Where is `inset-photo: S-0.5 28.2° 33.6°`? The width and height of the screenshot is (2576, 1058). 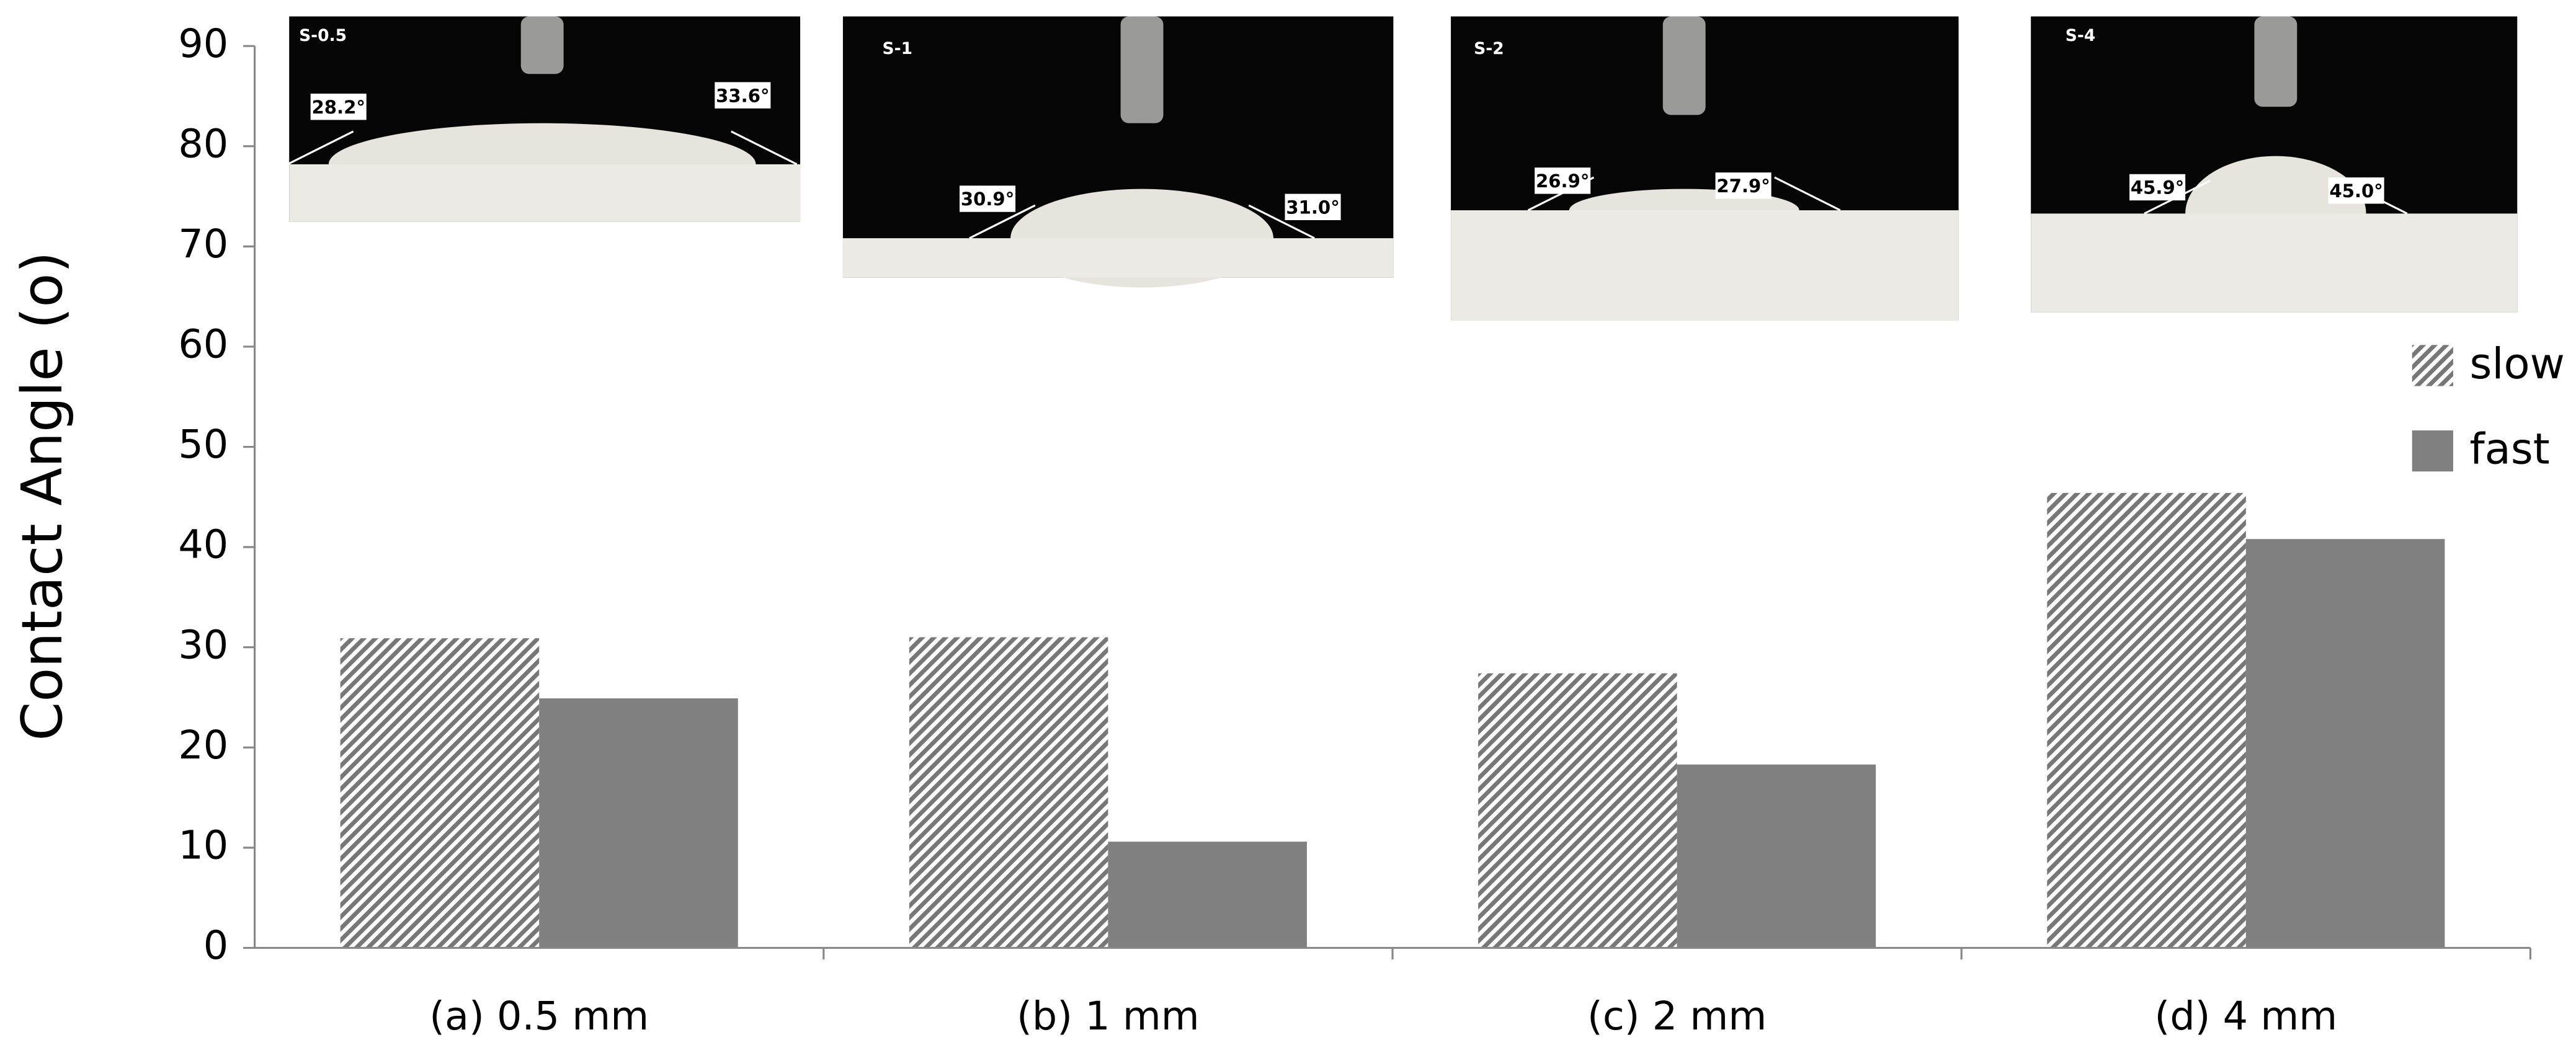 inset-photo: S-0.5 28.2° 33.6° is located at coordinates (544, 119).